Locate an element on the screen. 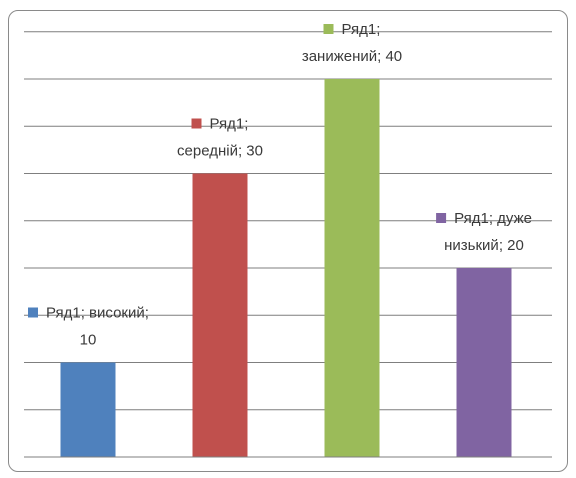 The width and height of the screenshot is (576, 478). data-label-line1: Ряд1; дуже is located at coordinates (493, 218).